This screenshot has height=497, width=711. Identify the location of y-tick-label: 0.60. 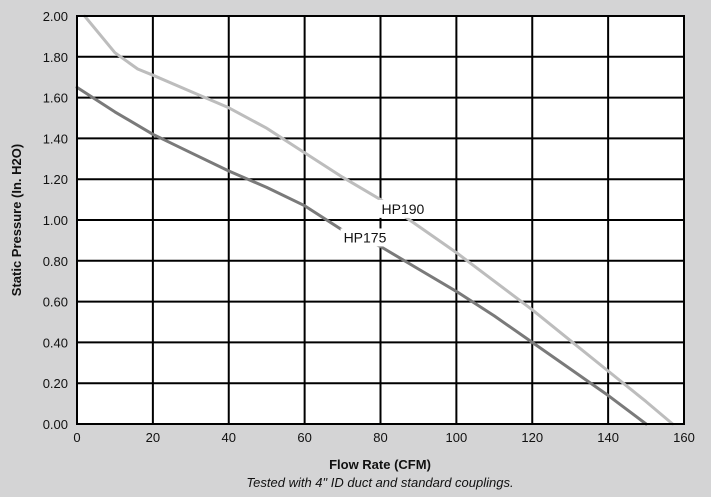
(55, 302).